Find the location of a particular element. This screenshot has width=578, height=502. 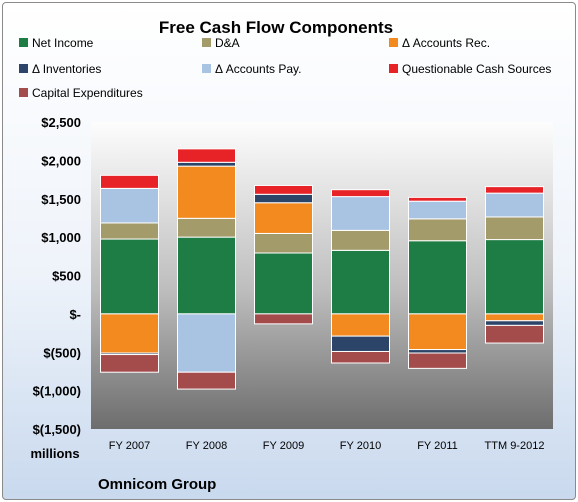

y-tick-label: $2,000 is located at coordinates (61, 160).